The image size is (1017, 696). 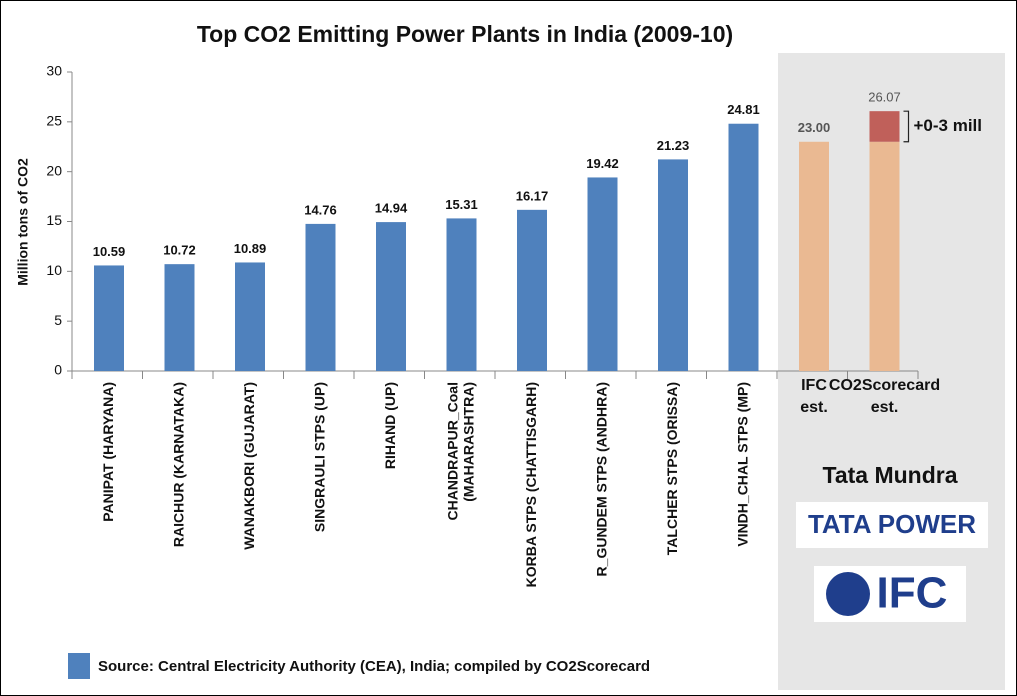 What do you see at coordinates (673, 145) in the screenshot?
I see `data-label: 21.23` at bounding box center [673, 145].